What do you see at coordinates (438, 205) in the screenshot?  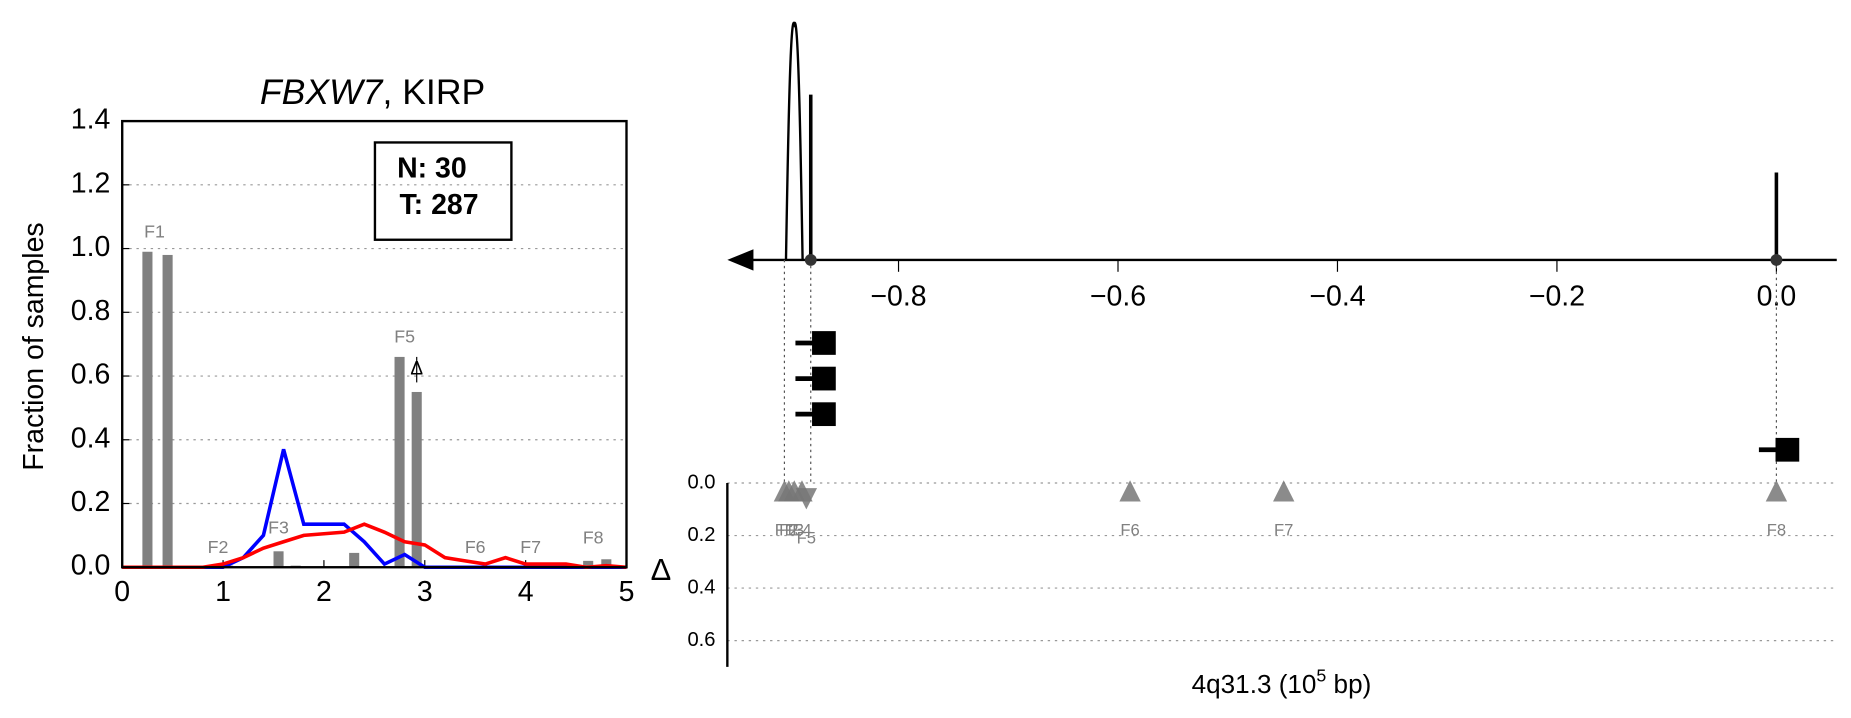 I see `count-t: T: 287` at bounding box center [438, 205].